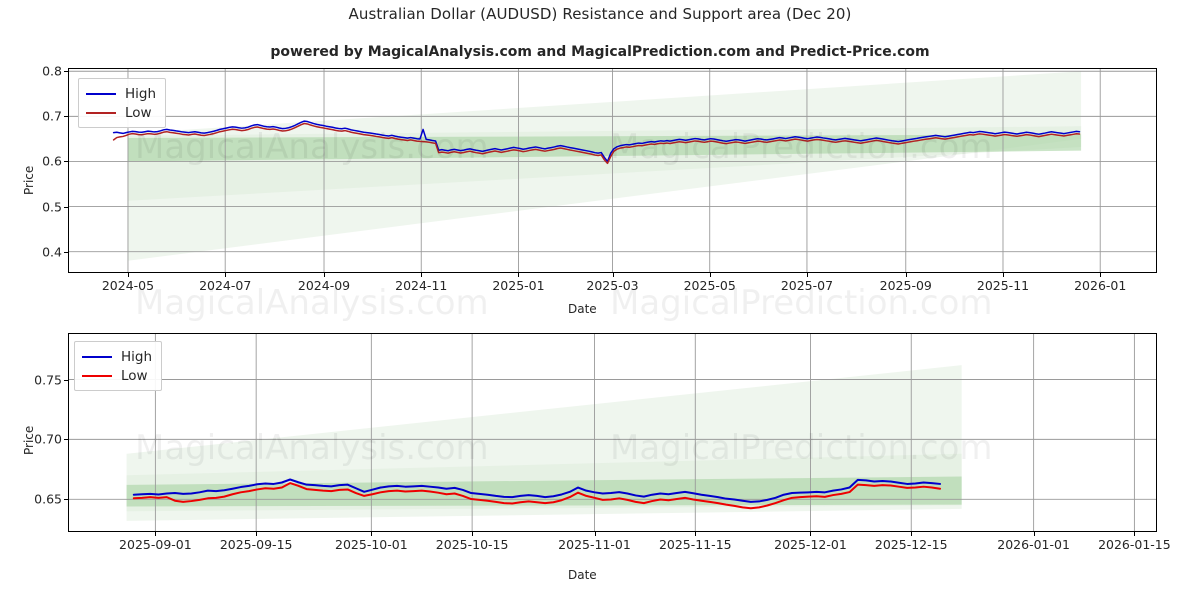 The image size is (1200, 600). Describe the element at coordinates (911, 544) in the screenshot. I see `x-tick-label: 2025-12-15` at that location.